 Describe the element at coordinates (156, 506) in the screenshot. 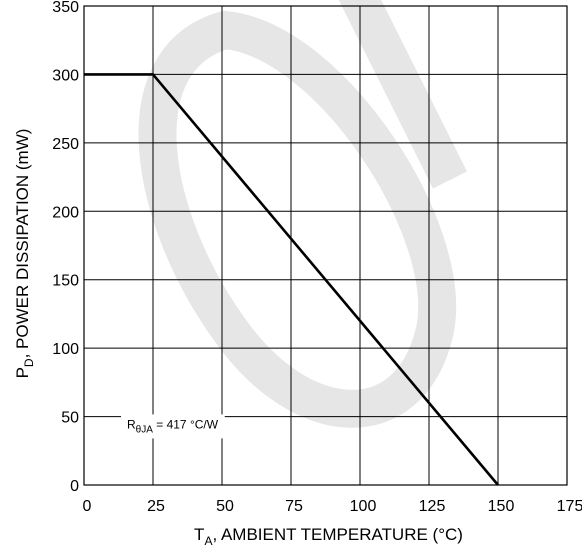

I see `x-tick-label: 25` at that location.